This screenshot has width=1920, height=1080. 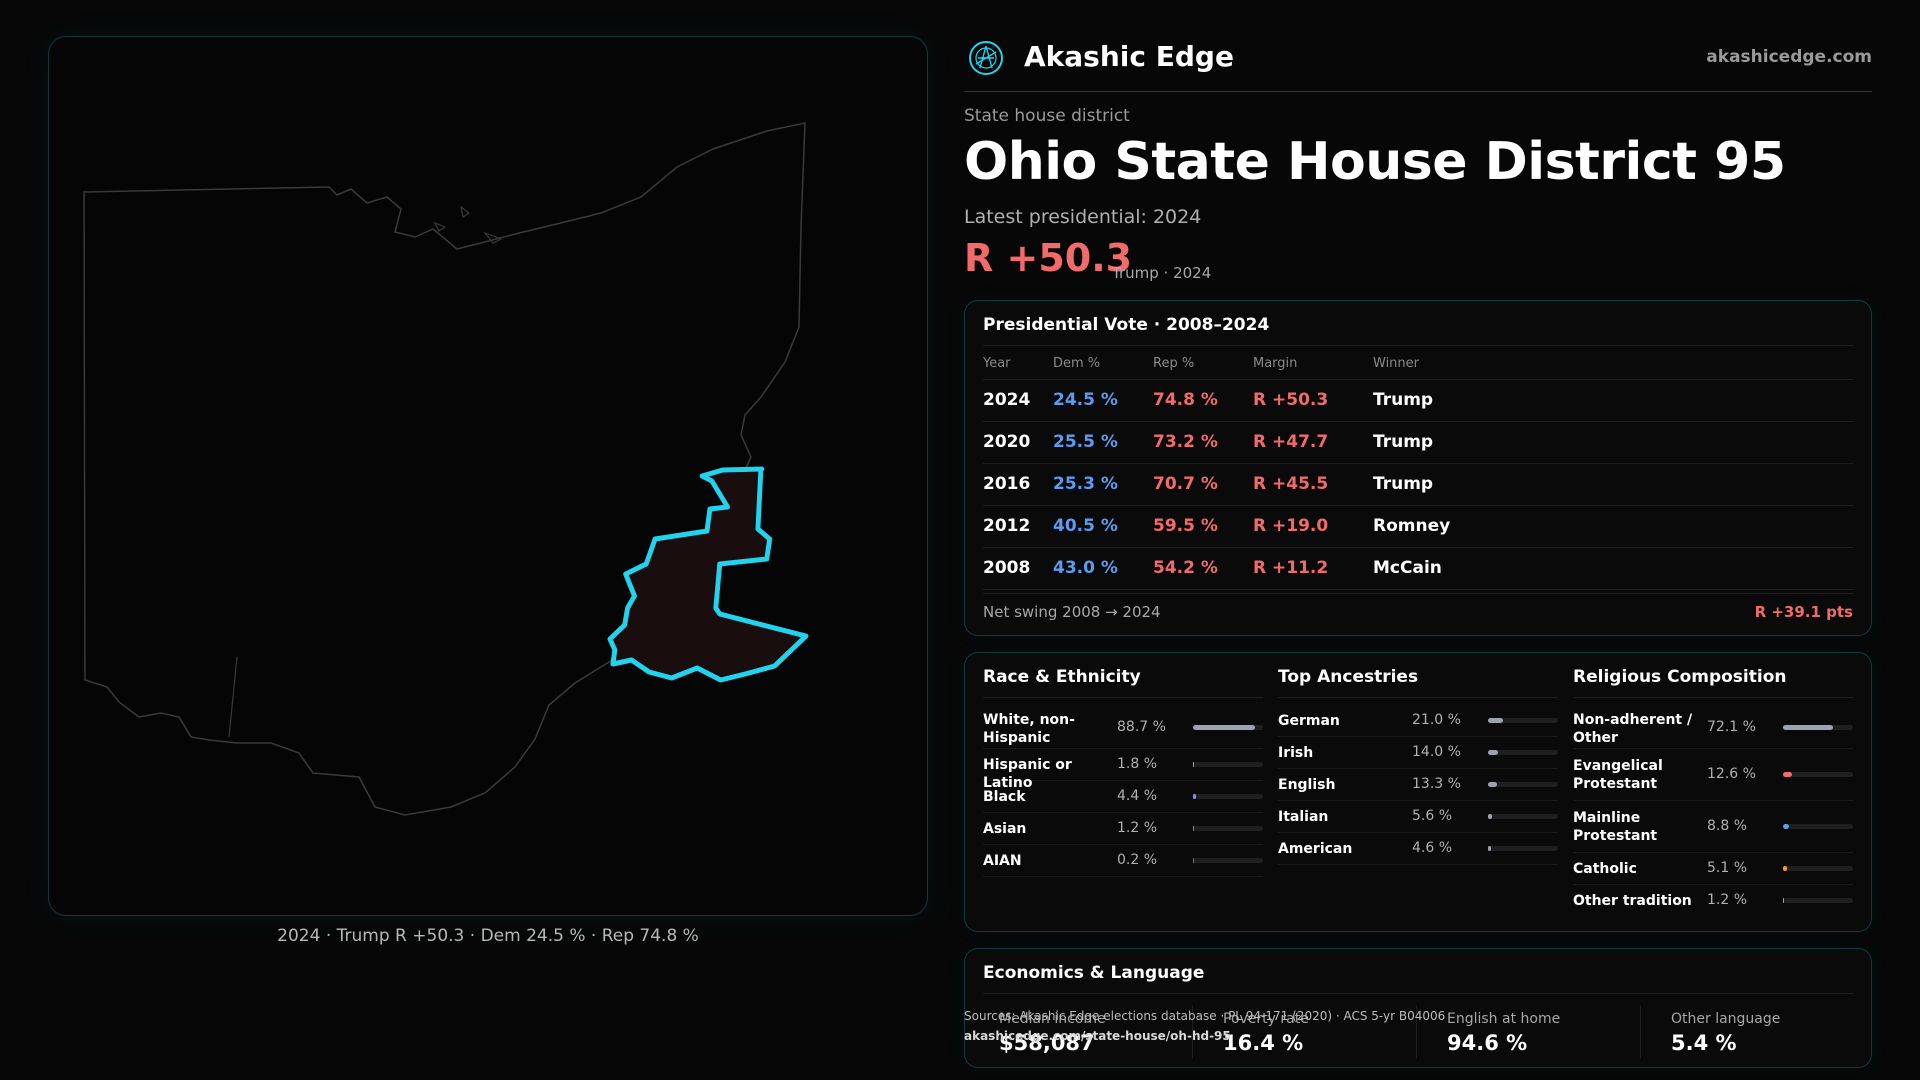 What do you see at coordinates (1727, 826) in the screenshot?
I see `item-pct: 8.8 %` at bounding box center [1727, 826].